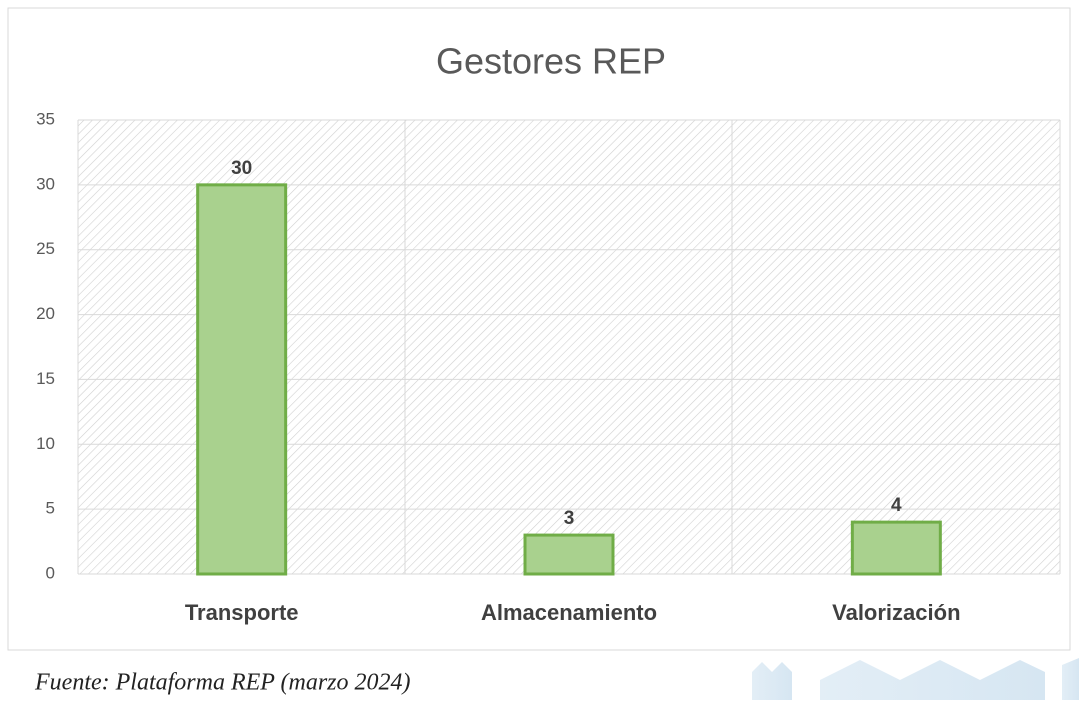 The width and height of the screenshot is (1079, 701). Describe the element at coordinates (45, 118) in the screenshot. I see `y-tick-label: 35` at that location.